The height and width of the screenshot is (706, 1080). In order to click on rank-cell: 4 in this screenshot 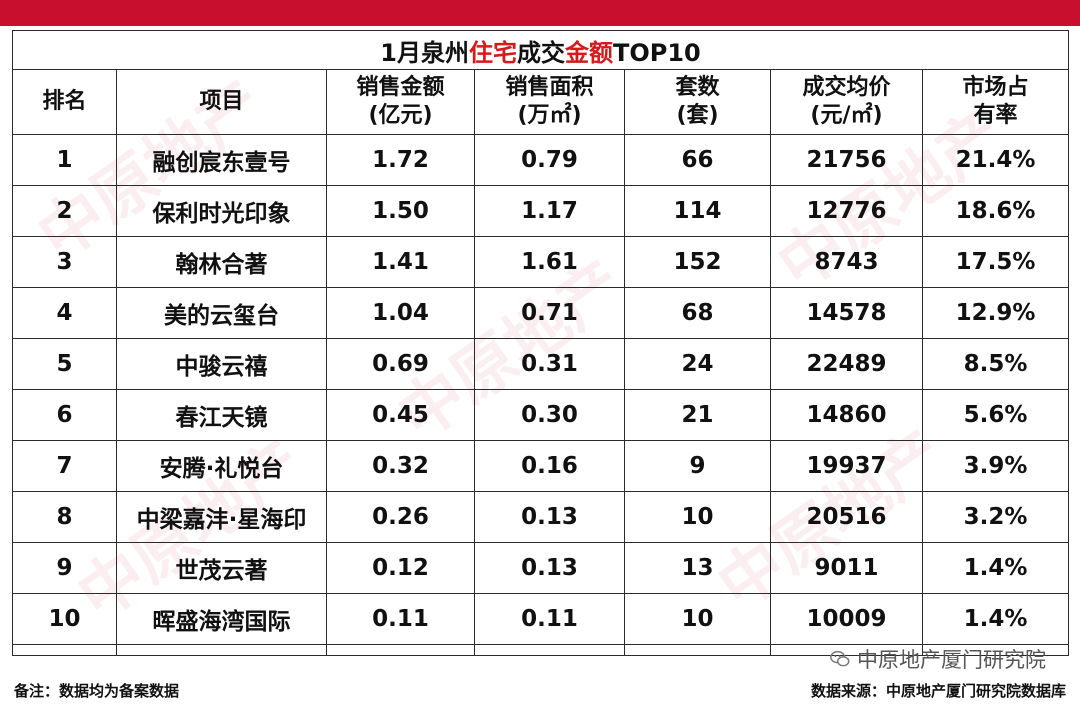, I will do `click(64, 313)`.